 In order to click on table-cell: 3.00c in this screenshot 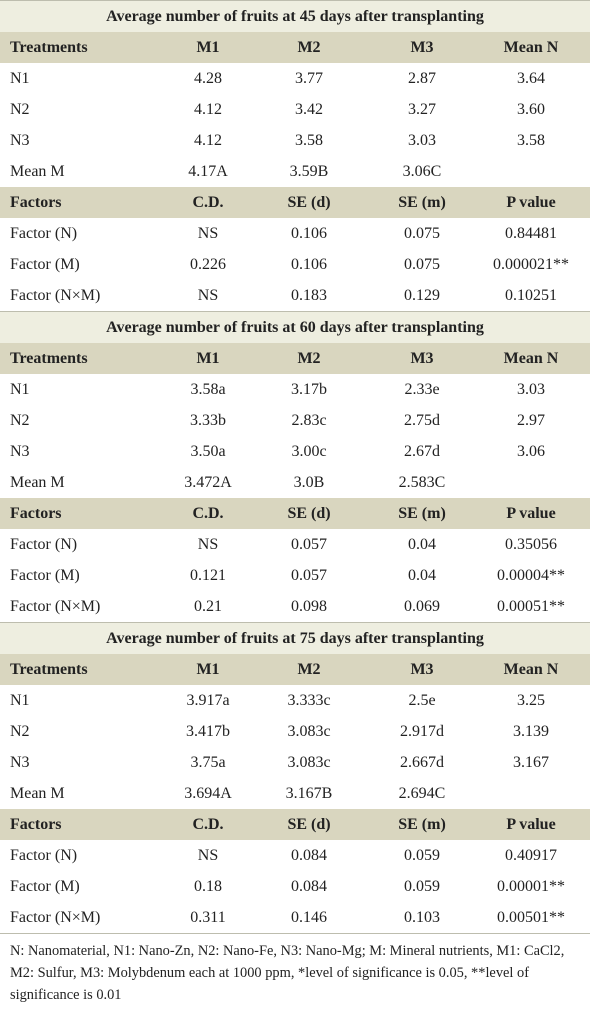, I will do `click(309, 451)`.